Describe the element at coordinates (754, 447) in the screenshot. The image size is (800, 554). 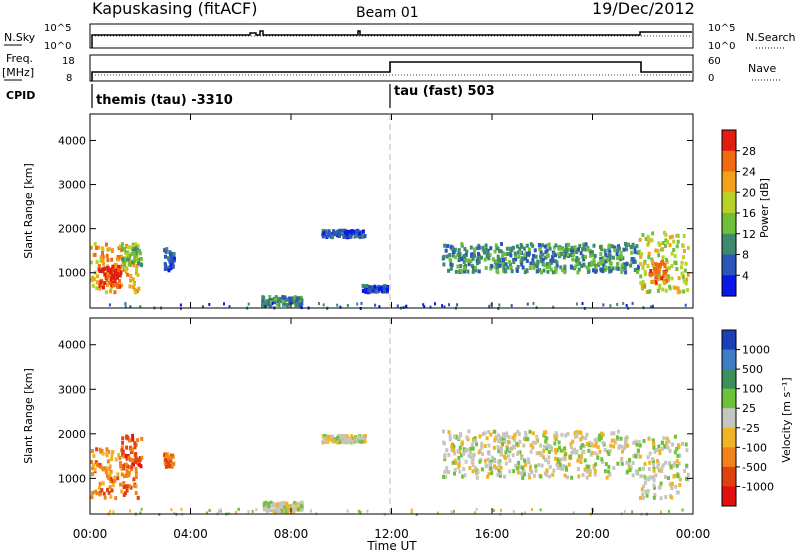
I see `velocity-colorbar-tick-label: -100` at that location.